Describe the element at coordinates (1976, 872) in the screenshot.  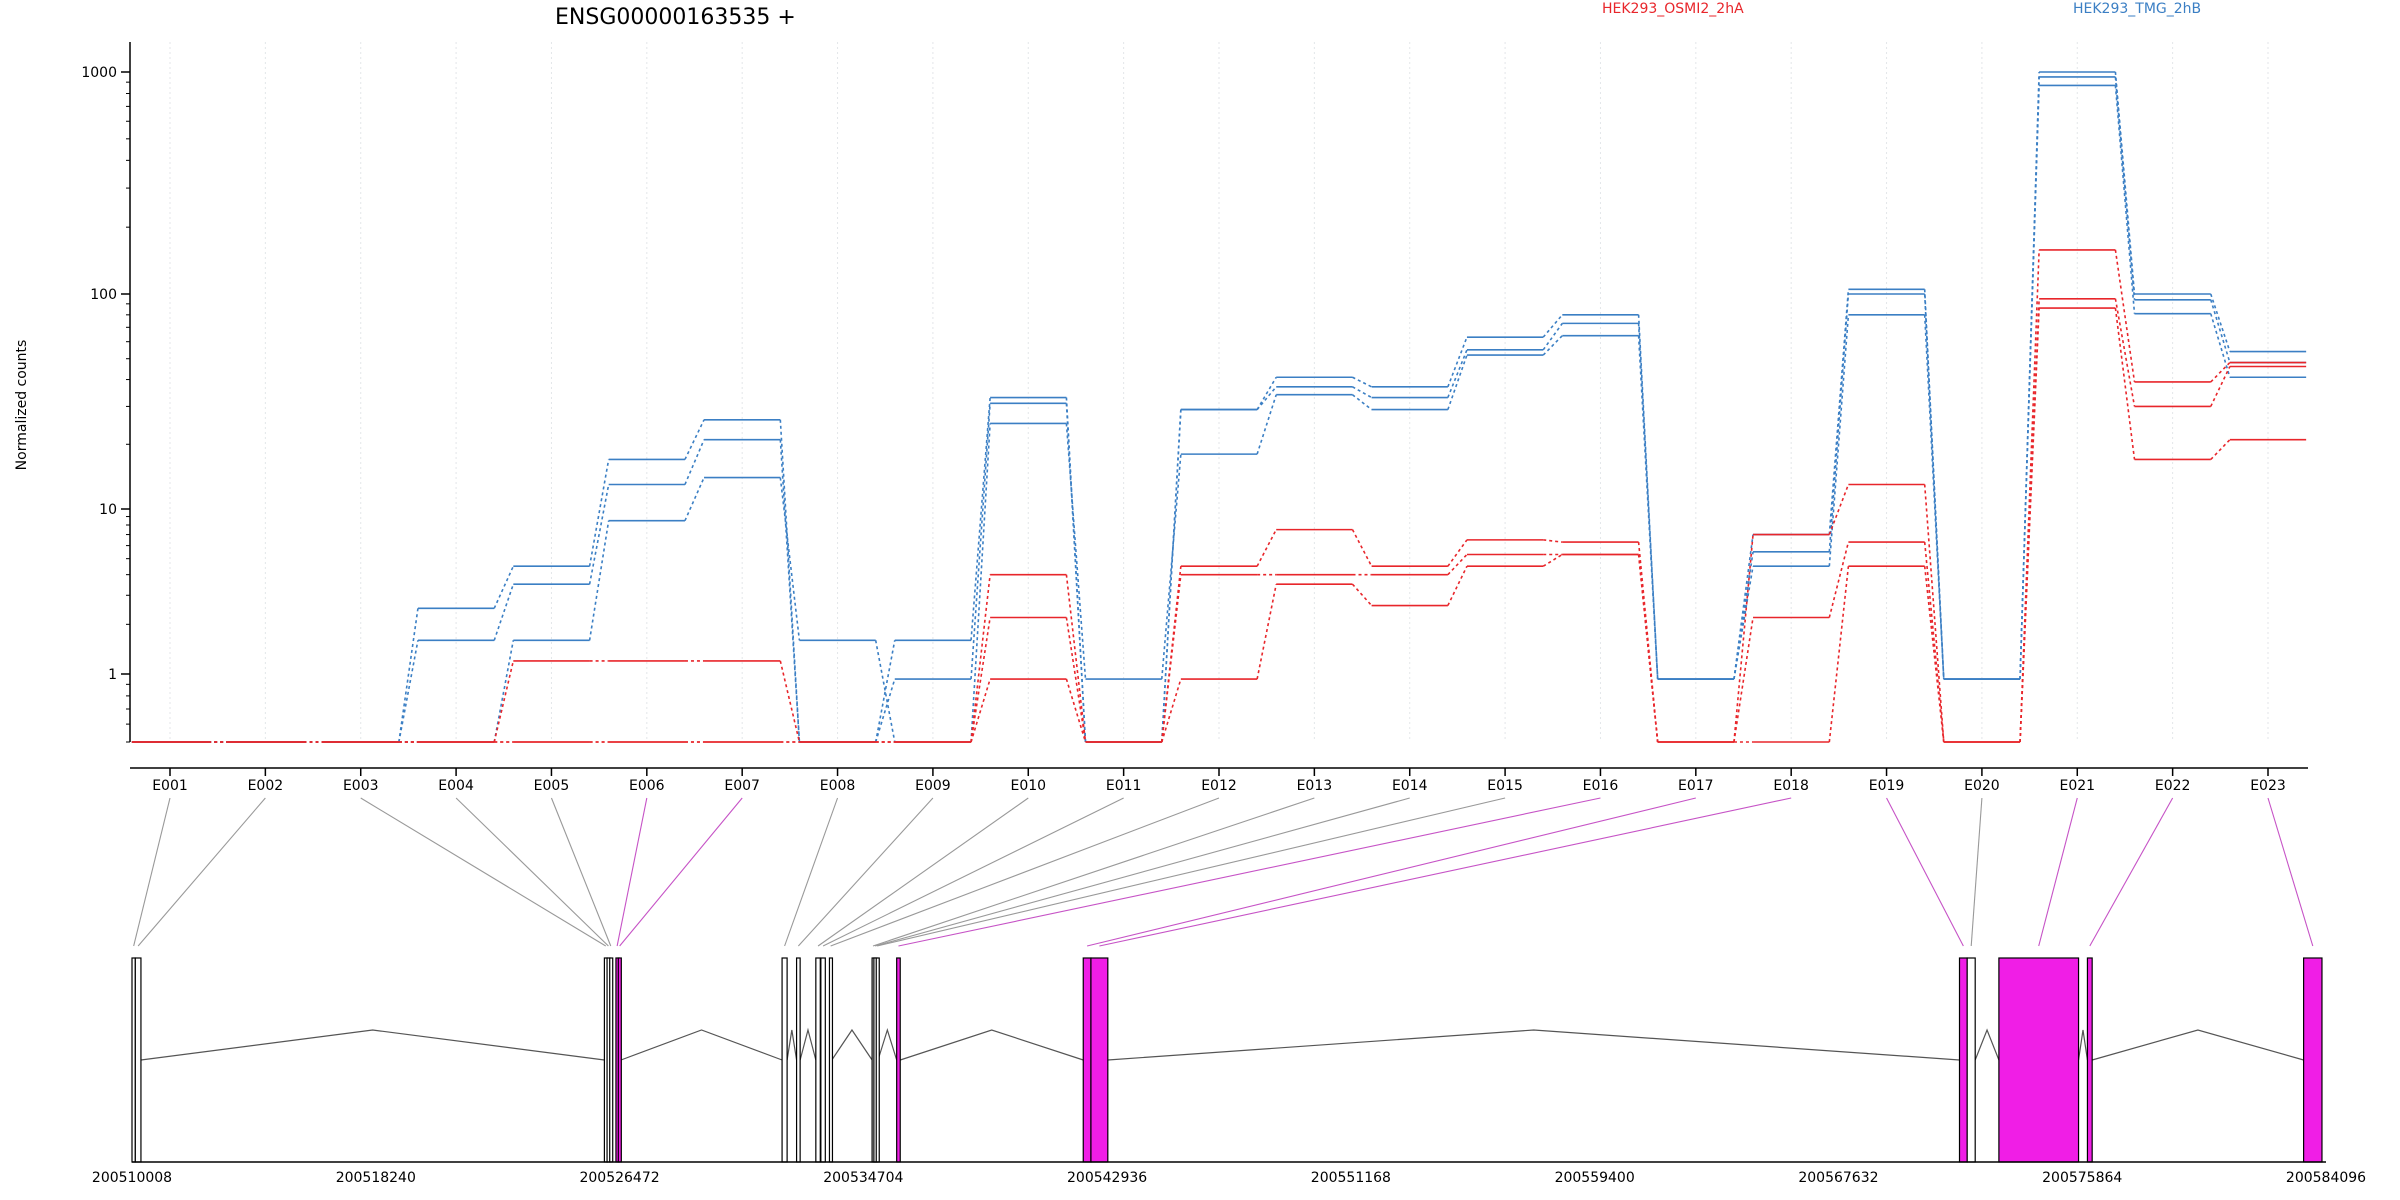
I see `connector-e020` at that location.